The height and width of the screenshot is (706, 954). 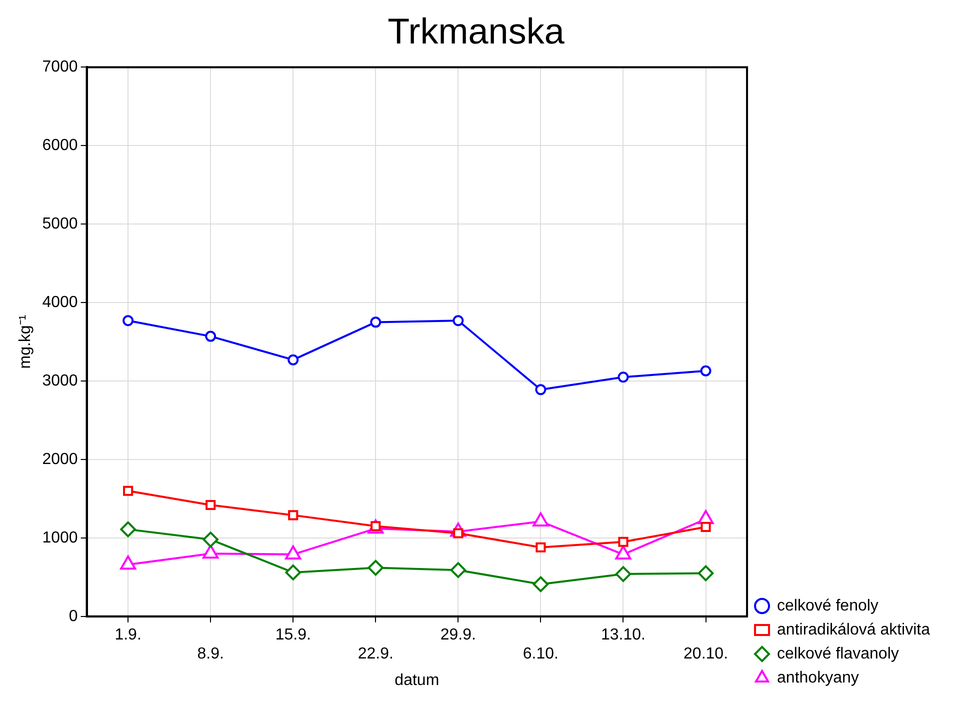 What do you see at coordinates (818, 677) in the screenshot?
I see `legend-label: anthokyany` at bounding box center [818, 677].